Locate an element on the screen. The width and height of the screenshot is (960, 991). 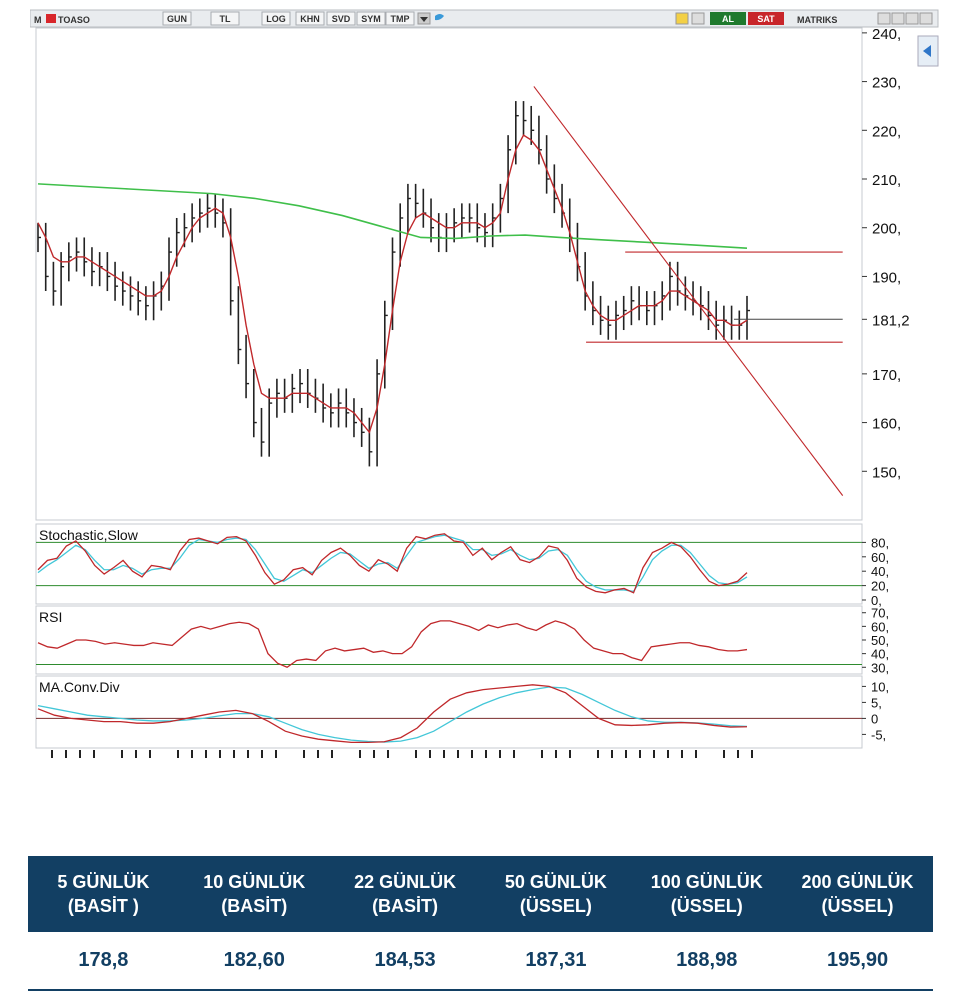
edit-icon is located at coordinates (682, 18).